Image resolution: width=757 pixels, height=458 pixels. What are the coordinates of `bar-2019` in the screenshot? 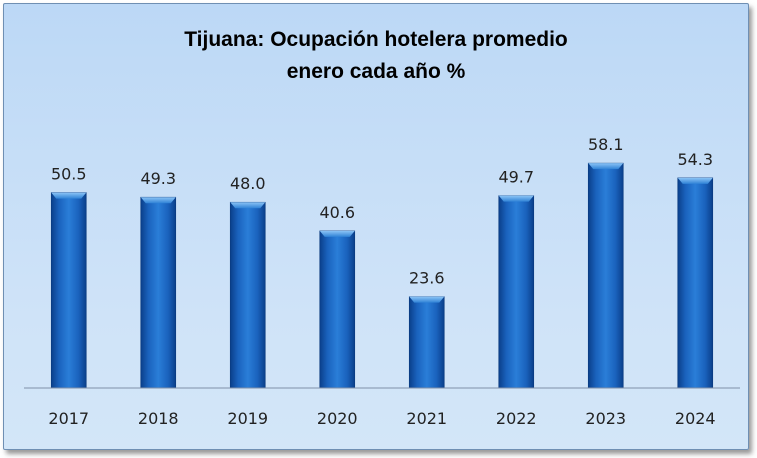 It's located at (247, 295).